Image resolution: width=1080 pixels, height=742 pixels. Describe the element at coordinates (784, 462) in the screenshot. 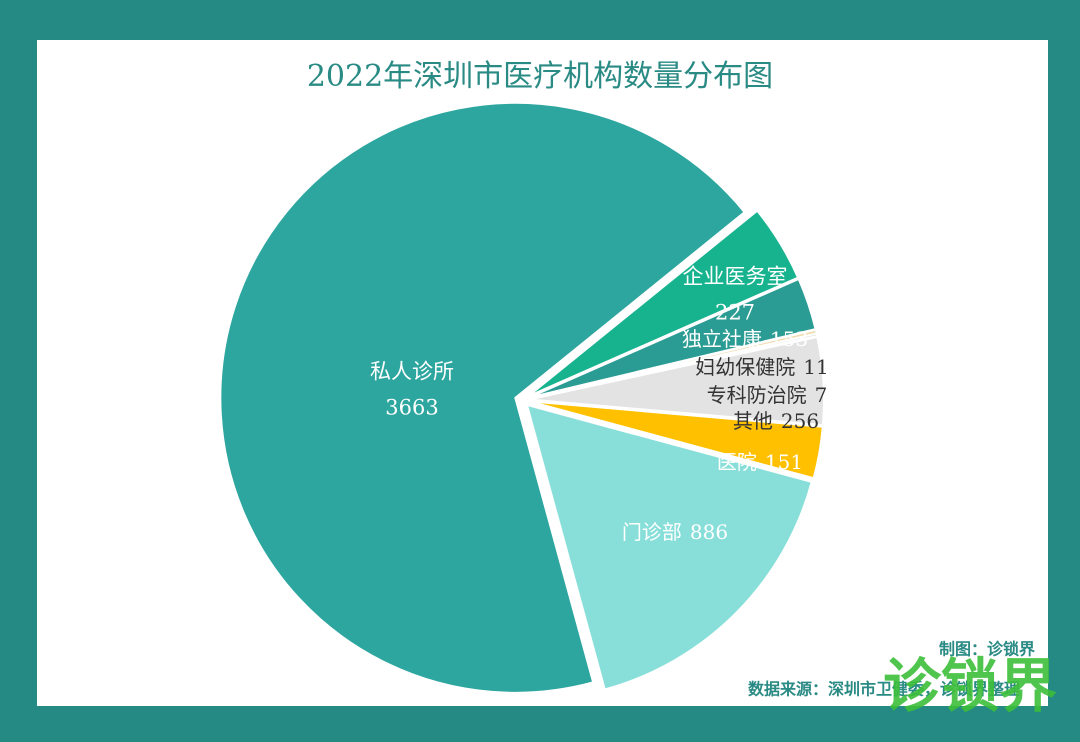

I see `slice-value: 151` at that location.